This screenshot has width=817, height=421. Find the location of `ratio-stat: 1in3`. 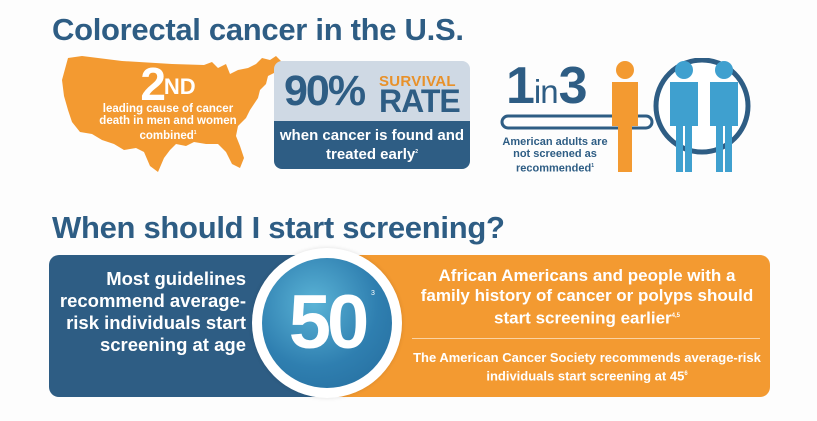

ratio-stat: 1in3 is located at coordinates (547, 86).